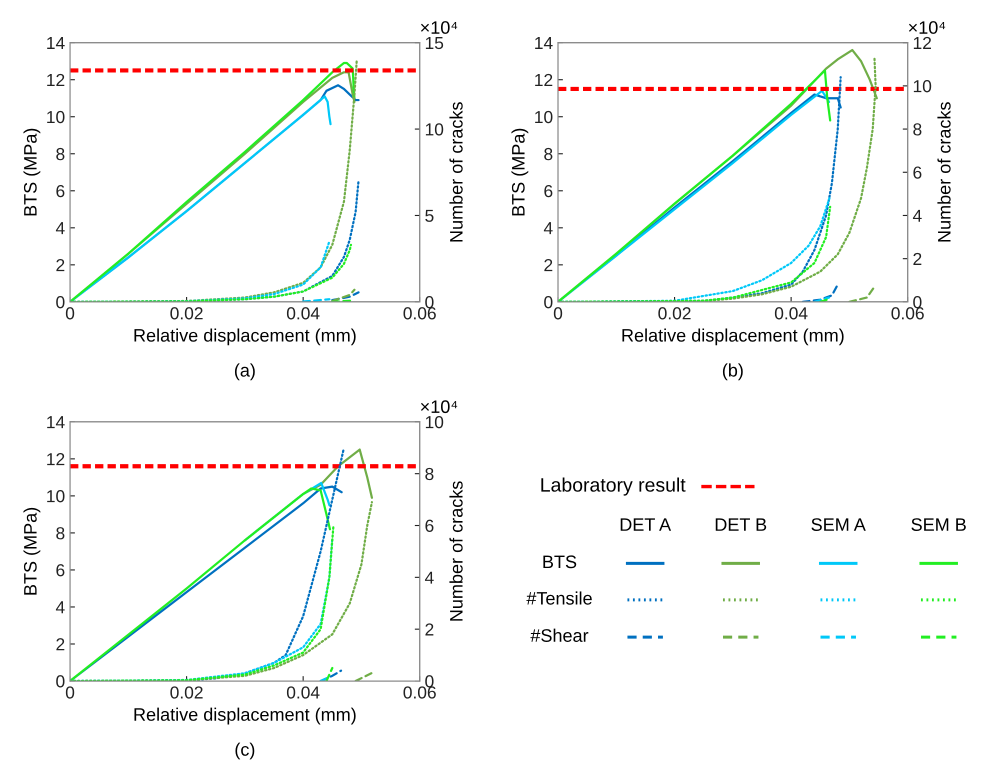 Image resolution: width=985 pixels, height=776 pixels. I want to click on text: (c), so click(244, 751).